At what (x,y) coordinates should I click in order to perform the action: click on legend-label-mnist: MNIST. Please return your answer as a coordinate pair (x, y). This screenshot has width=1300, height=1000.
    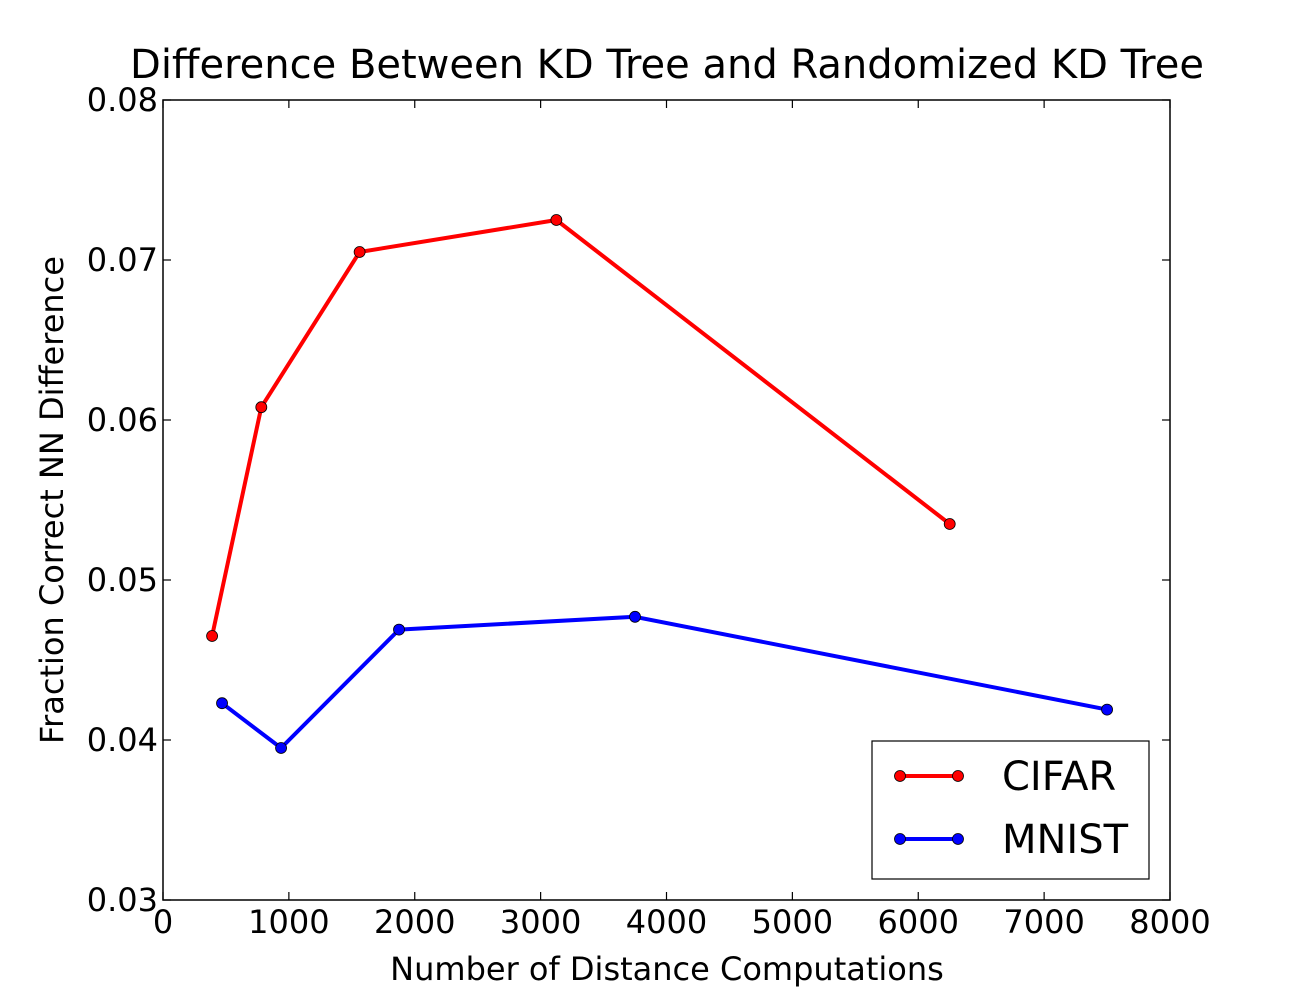
    Looking at the image, I should click on (1065, 840).